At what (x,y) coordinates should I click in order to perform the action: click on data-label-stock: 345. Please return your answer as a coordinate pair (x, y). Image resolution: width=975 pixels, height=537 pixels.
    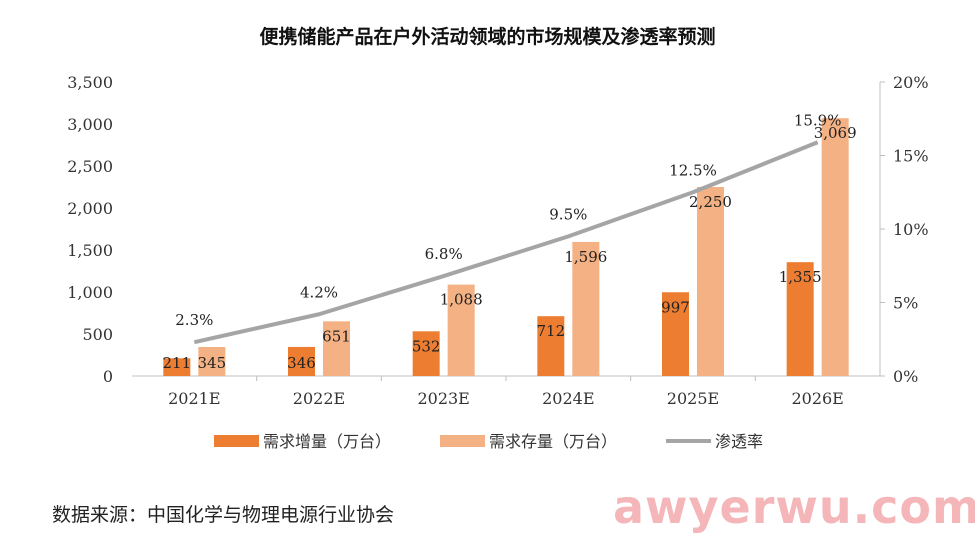
    Looking at the image, I should click on (212, 363).